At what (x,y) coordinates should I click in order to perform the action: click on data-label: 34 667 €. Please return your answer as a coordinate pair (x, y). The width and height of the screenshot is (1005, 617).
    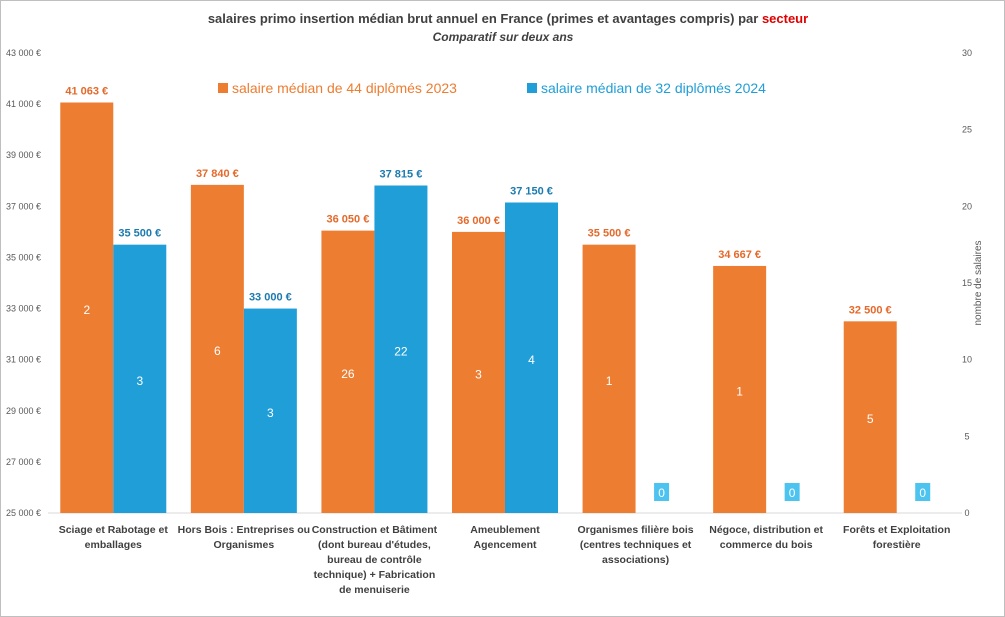
    Looking at the image, I should click on (739, 255).